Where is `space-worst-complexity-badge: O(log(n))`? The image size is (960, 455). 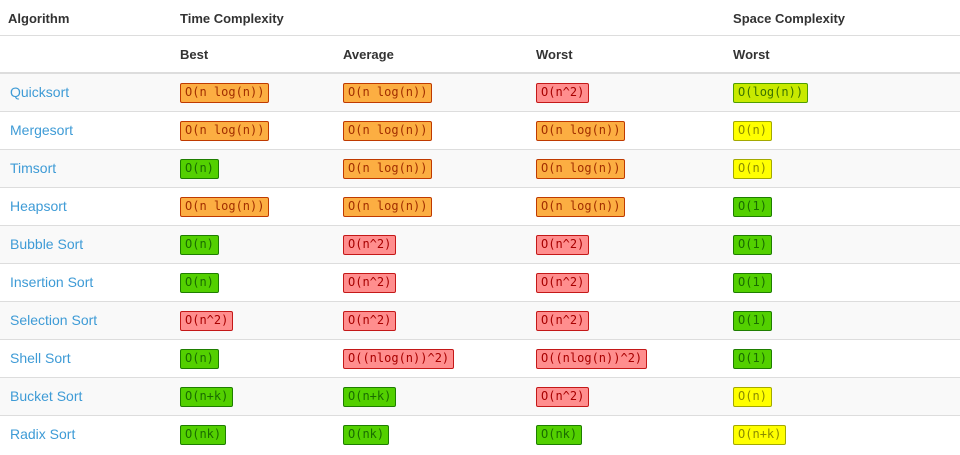
space-worst-complexity-badge: O(log(n)) is located at coordinates (771, 92).